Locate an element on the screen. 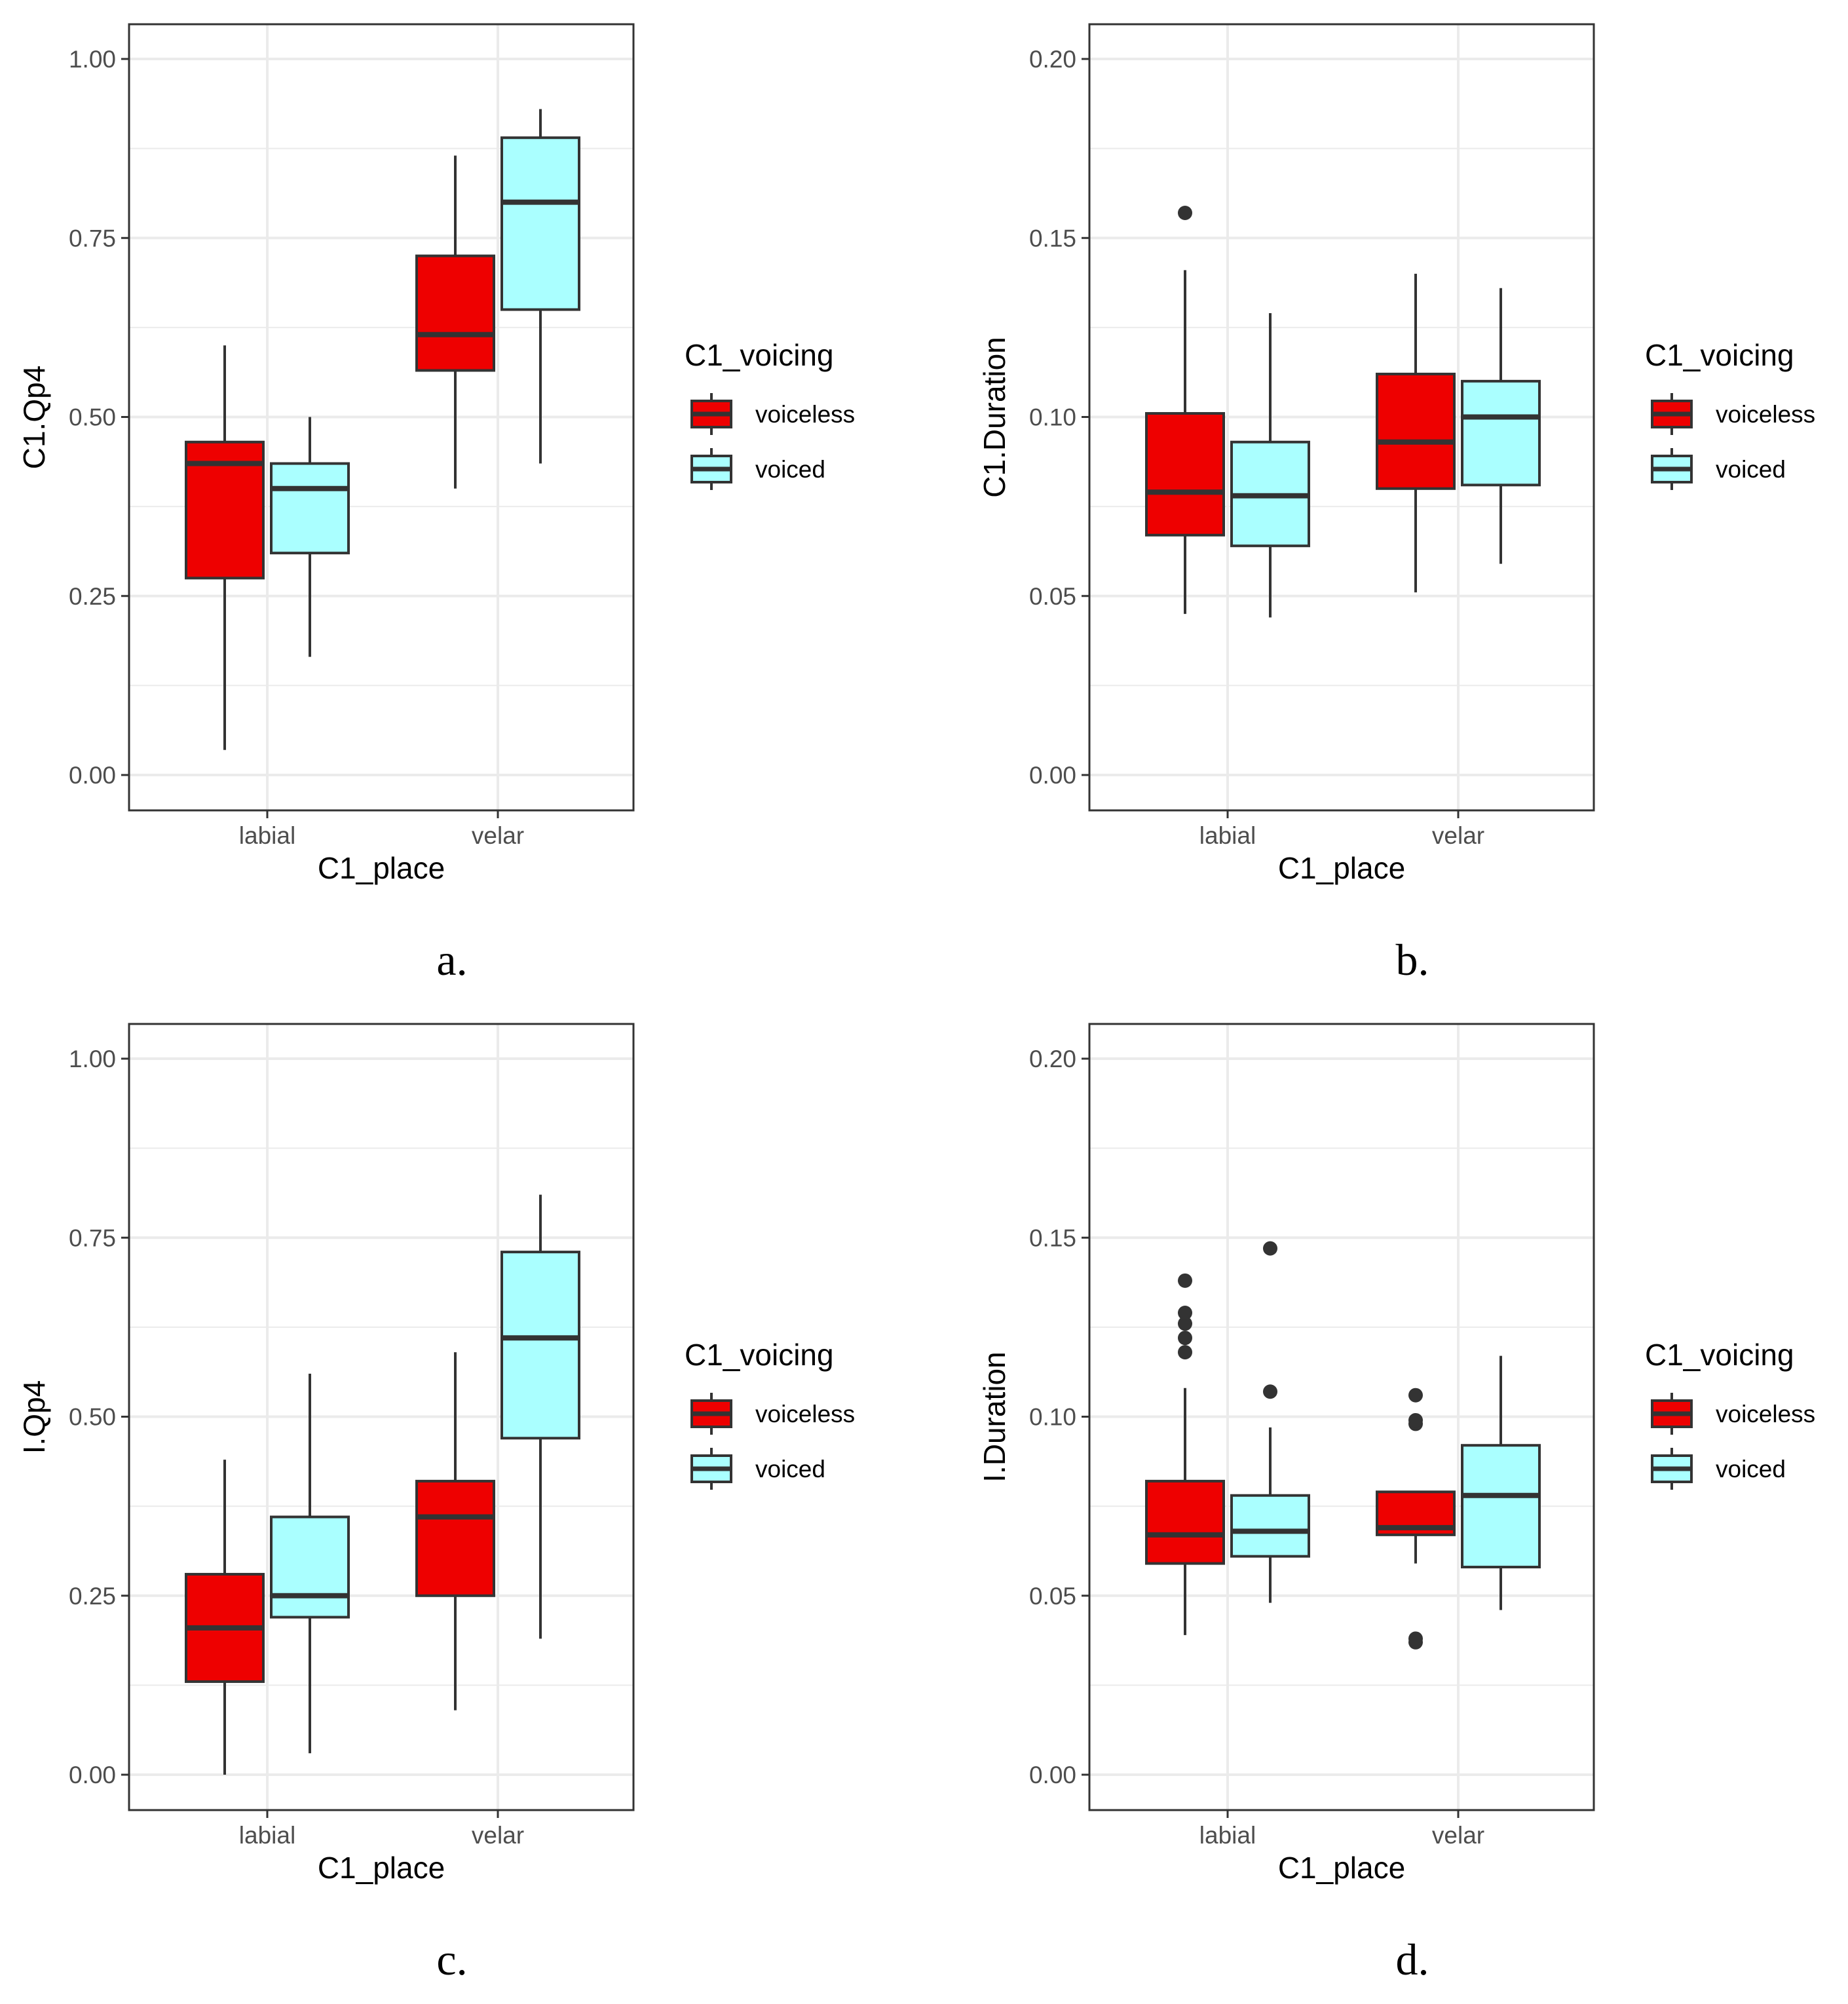 The image size is (1848, 2004). y-tick-label: 0.10 is located at coordinates (1052, 418).